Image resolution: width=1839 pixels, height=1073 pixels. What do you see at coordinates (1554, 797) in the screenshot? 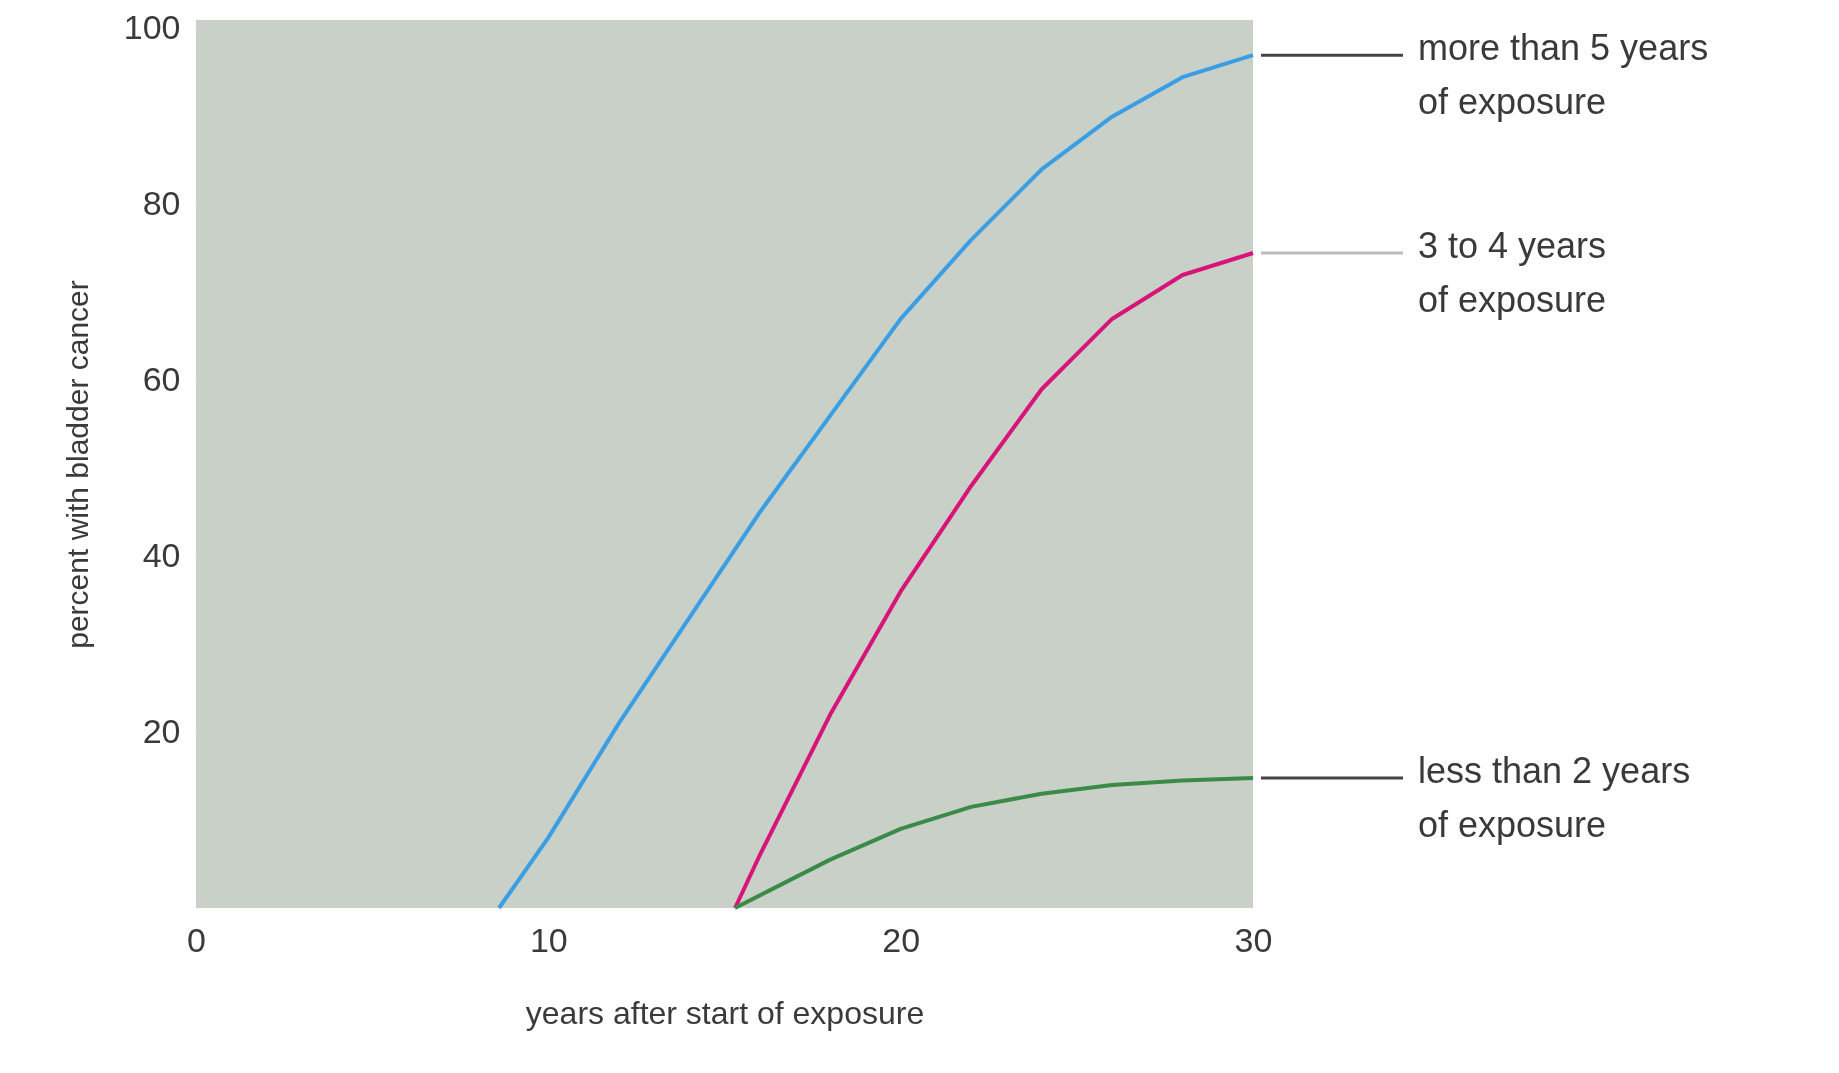
I see `text: less than 2 years of exposure` at bounding box center [1554, 797].